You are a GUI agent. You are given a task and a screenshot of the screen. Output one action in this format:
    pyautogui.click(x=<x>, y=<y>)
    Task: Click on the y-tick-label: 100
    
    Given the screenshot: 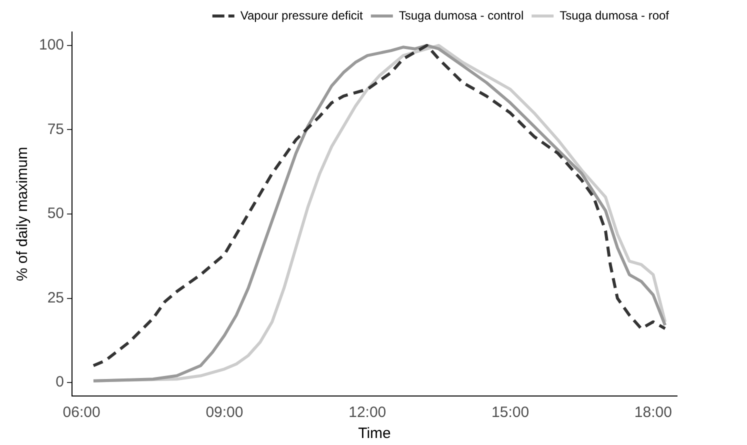 What is the action you would take?
    pyautogui.click(x=51, y=45)
    